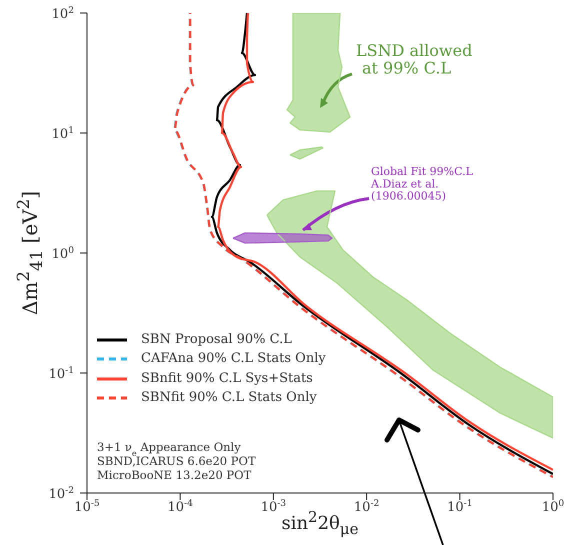 The width and height of the screenshot is (564, 545). Describe the element at coordinates (229, 398) in the screenshot. I see `legend-label: SBNfit 90% C.L Stats Only` at that location.